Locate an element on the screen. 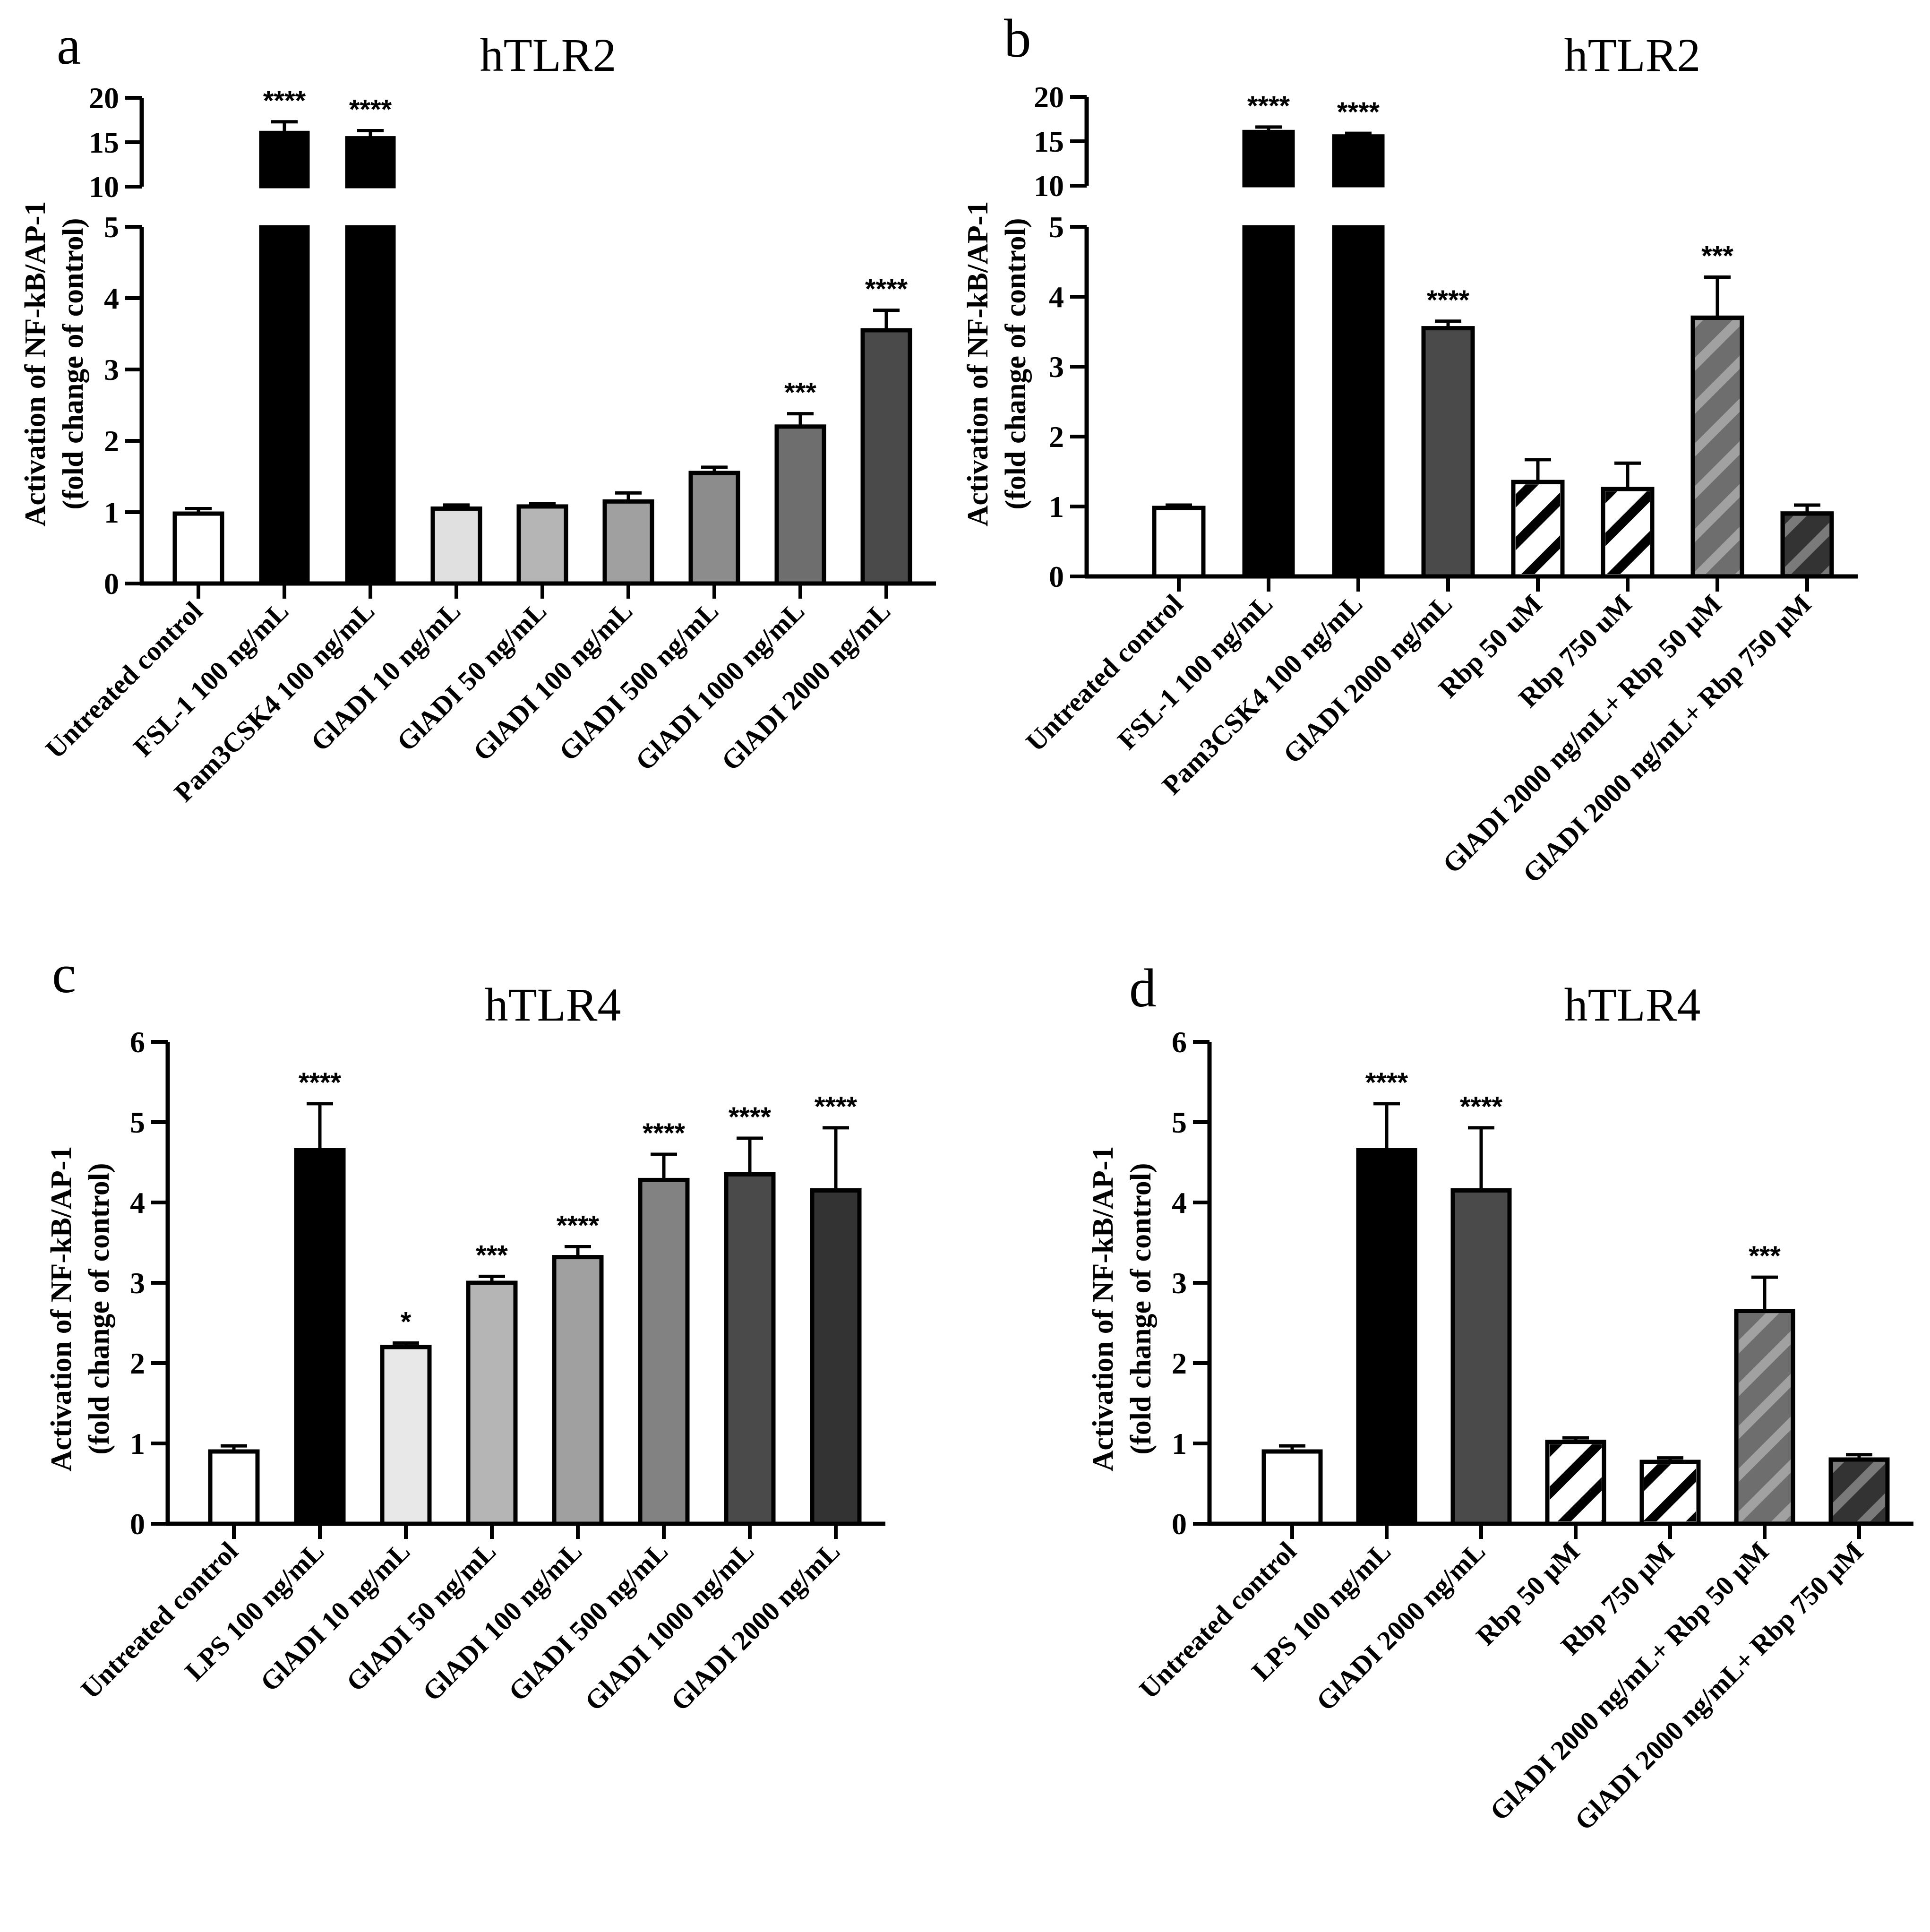 This screenshot has height=1932, width=1930. x-category-label: GlADI 500 ng/mL is located at coordinates (588, 1621).